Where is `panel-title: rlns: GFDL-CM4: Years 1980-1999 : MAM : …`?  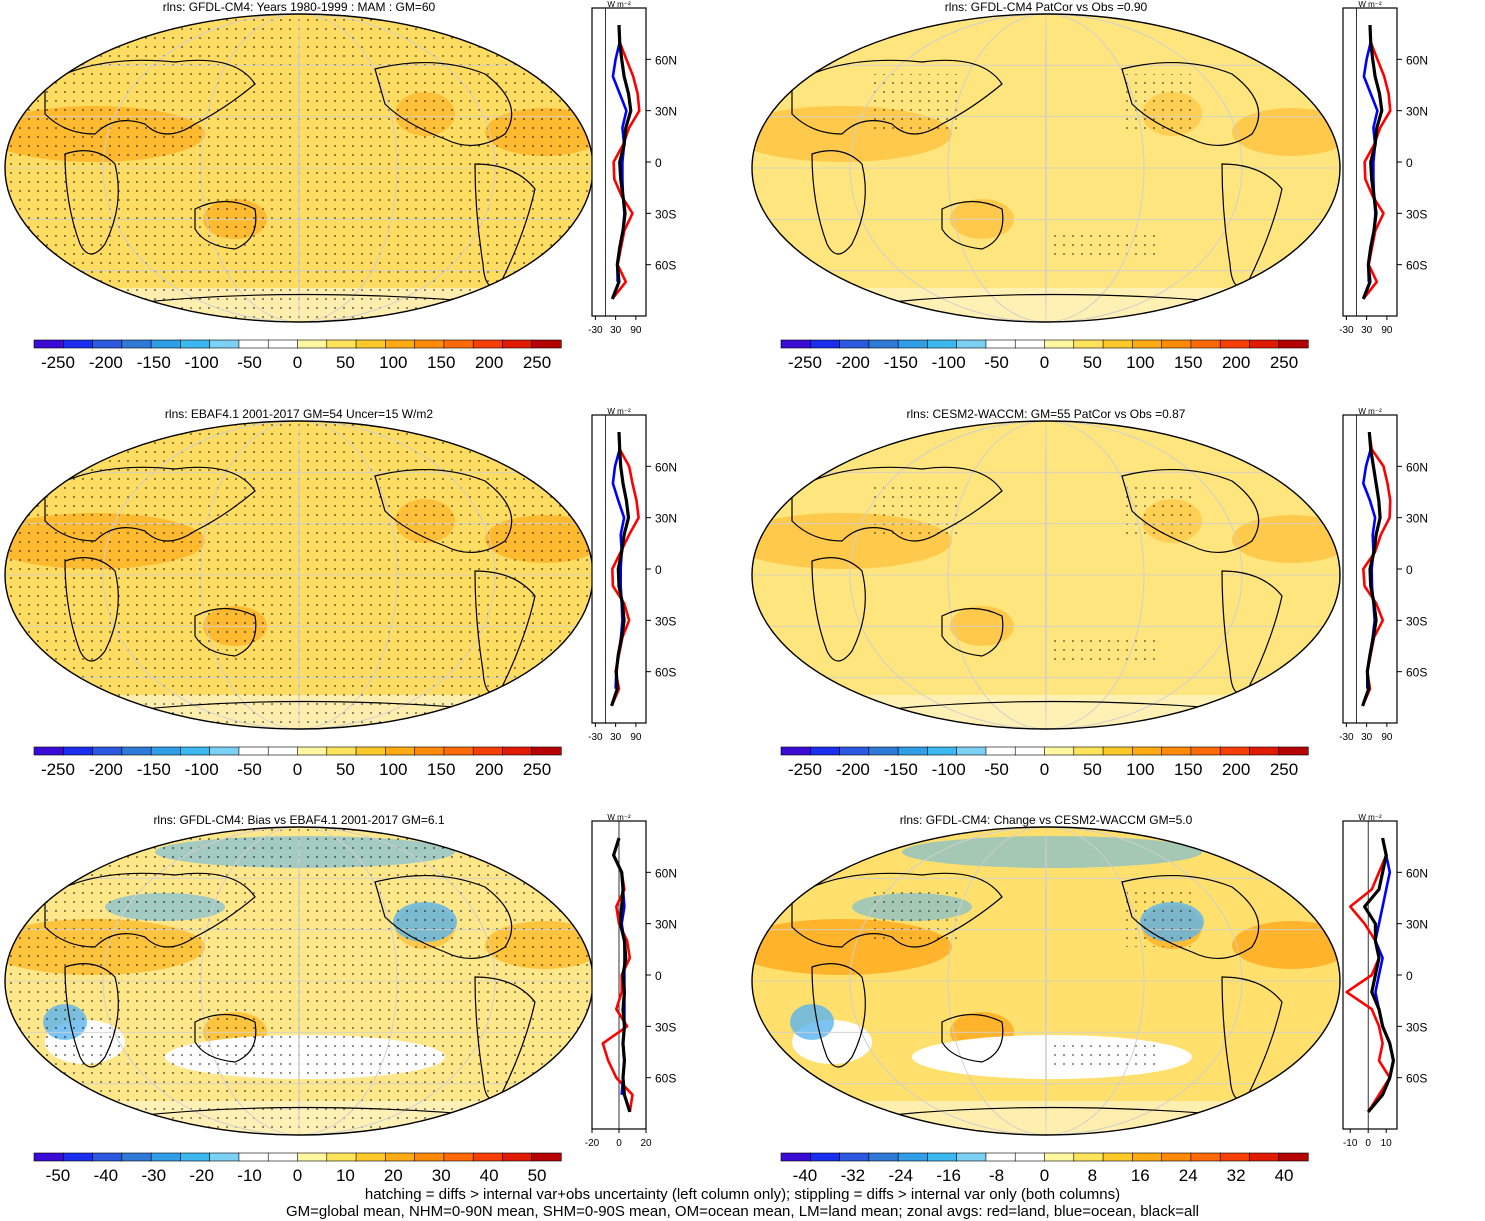 panel-title: rlns: GFDL-CM4: Years 1980-1999 : MAM : … is located at coordinates (299, 7).